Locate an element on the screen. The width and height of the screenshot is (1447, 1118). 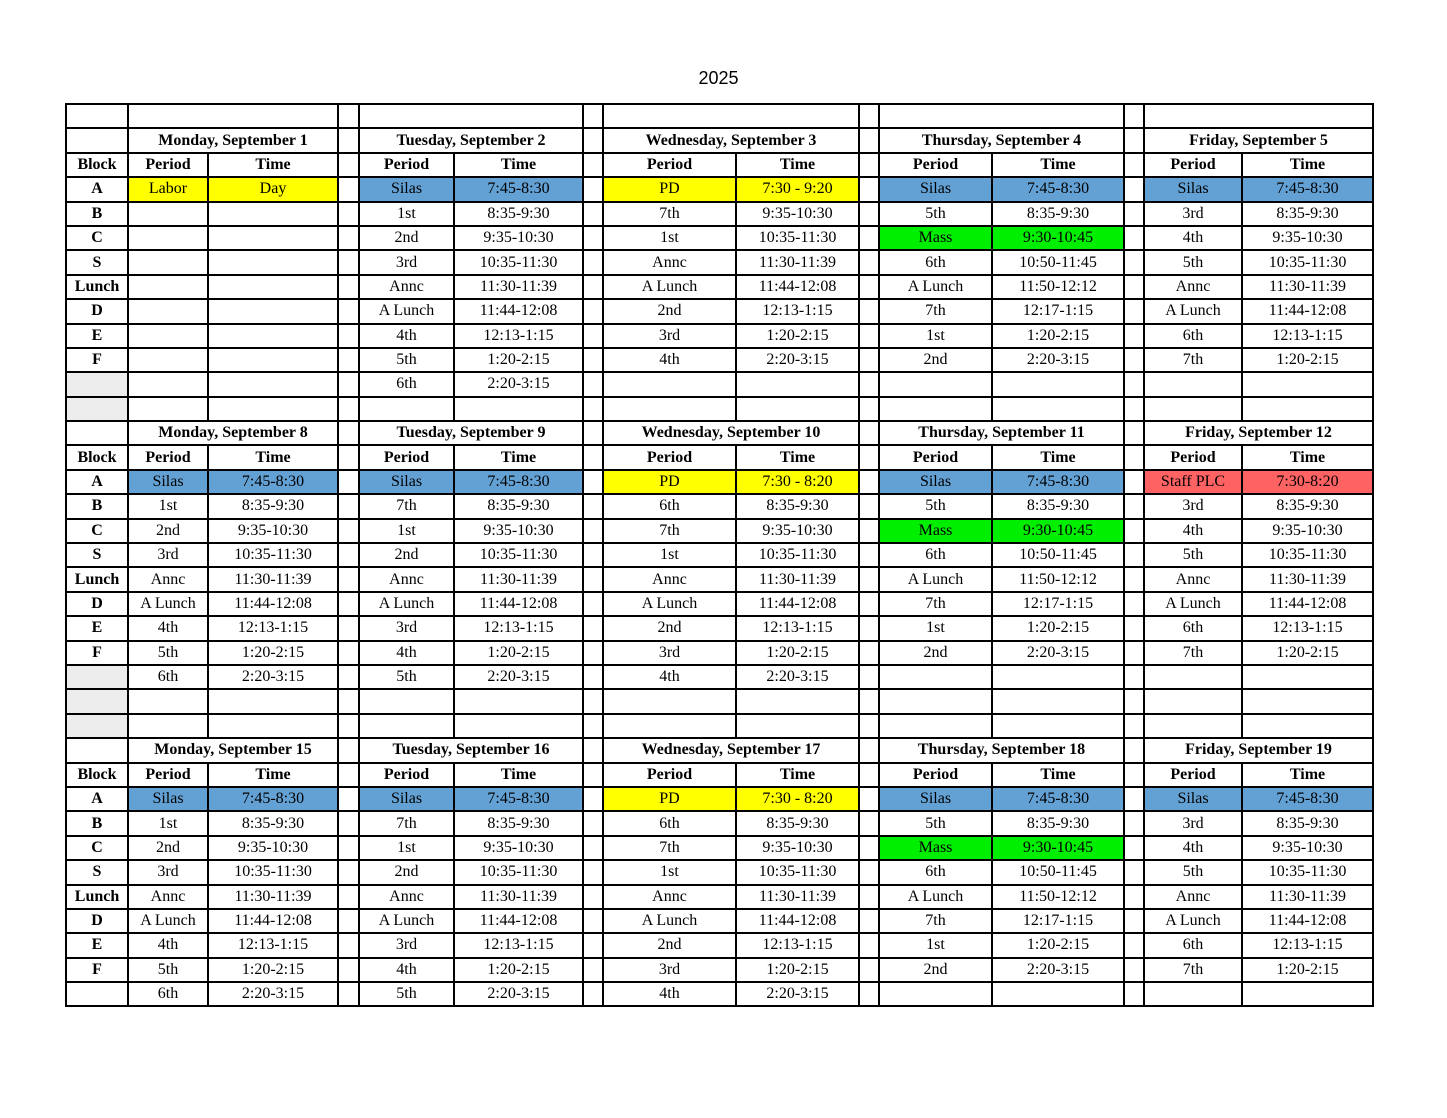
period-cell: 5th is located at coordinates (406, 994).